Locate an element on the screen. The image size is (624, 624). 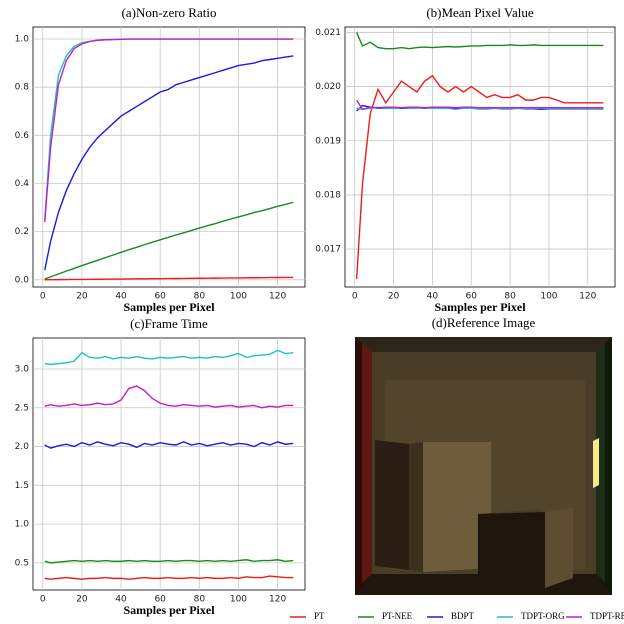
y-tick-label: 0.4 is located at coordinates (22, 184).